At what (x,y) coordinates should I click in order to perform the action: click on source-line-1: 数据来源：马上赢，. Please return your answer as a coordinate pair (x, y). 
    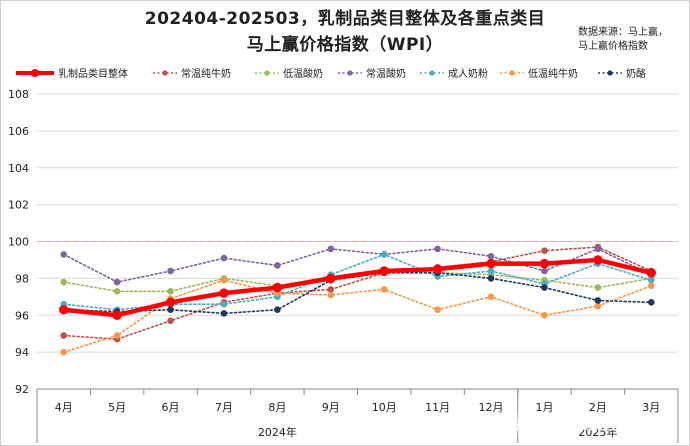
    Looking at the image, I should click on (623, 32).